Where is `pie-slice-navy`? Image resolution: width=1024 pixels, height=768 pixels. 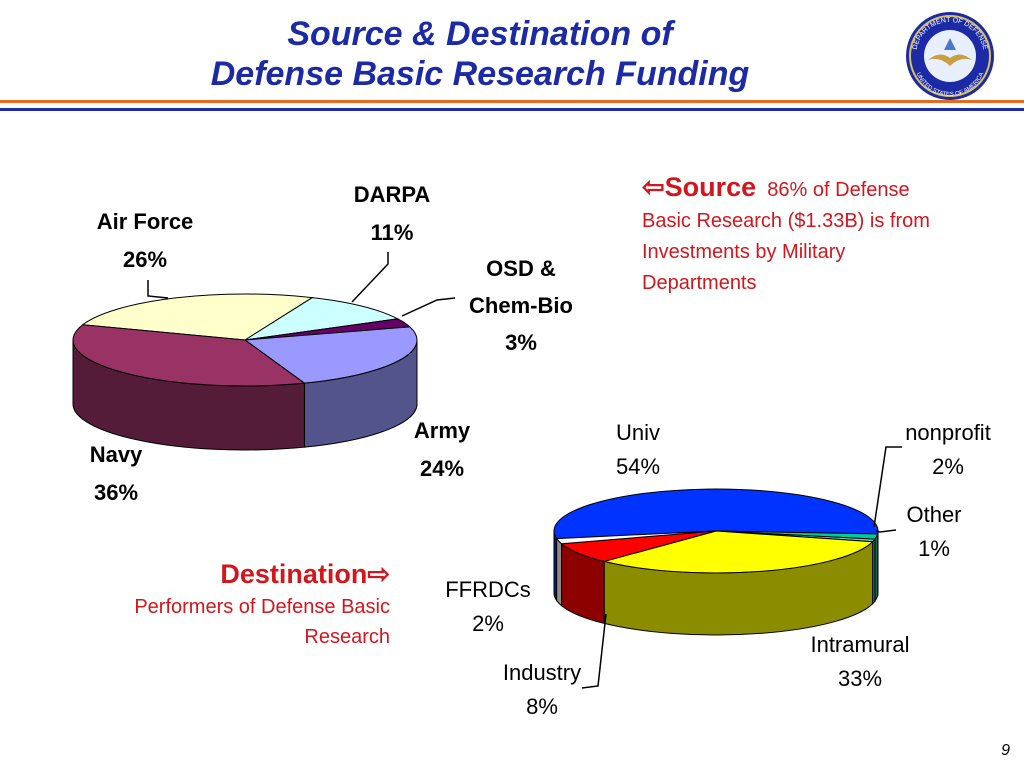
pie-slice-navy is located at coordinates (189, 355).